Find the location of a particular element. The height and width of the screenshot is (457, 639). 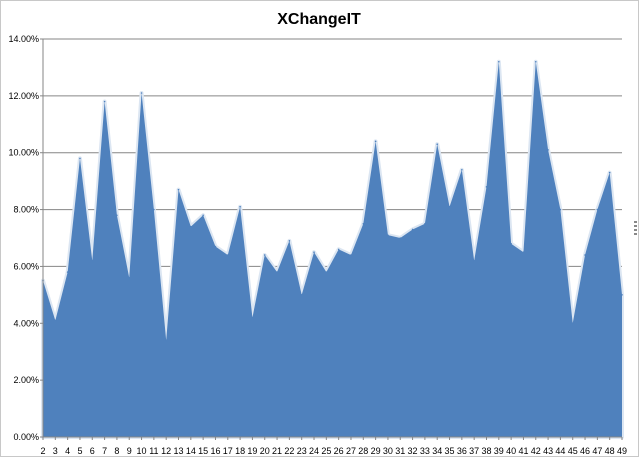

x-tick-label: 33 is located at coordinates (425, 451).